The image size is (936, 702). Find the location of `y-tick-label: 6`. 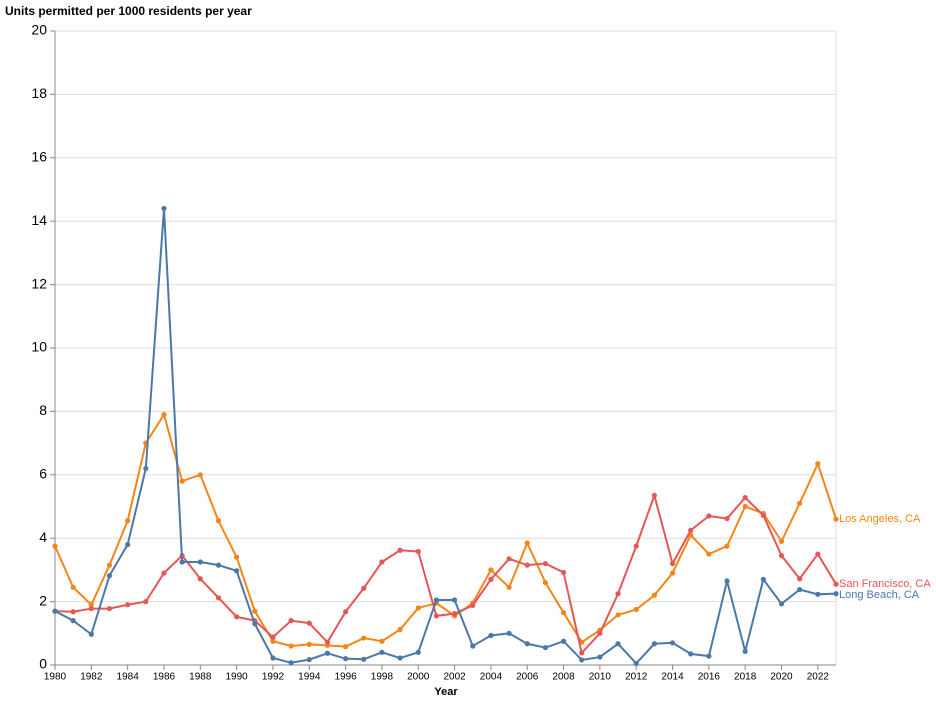

y-tick-label: 6 is located at coordinates (43, 474).